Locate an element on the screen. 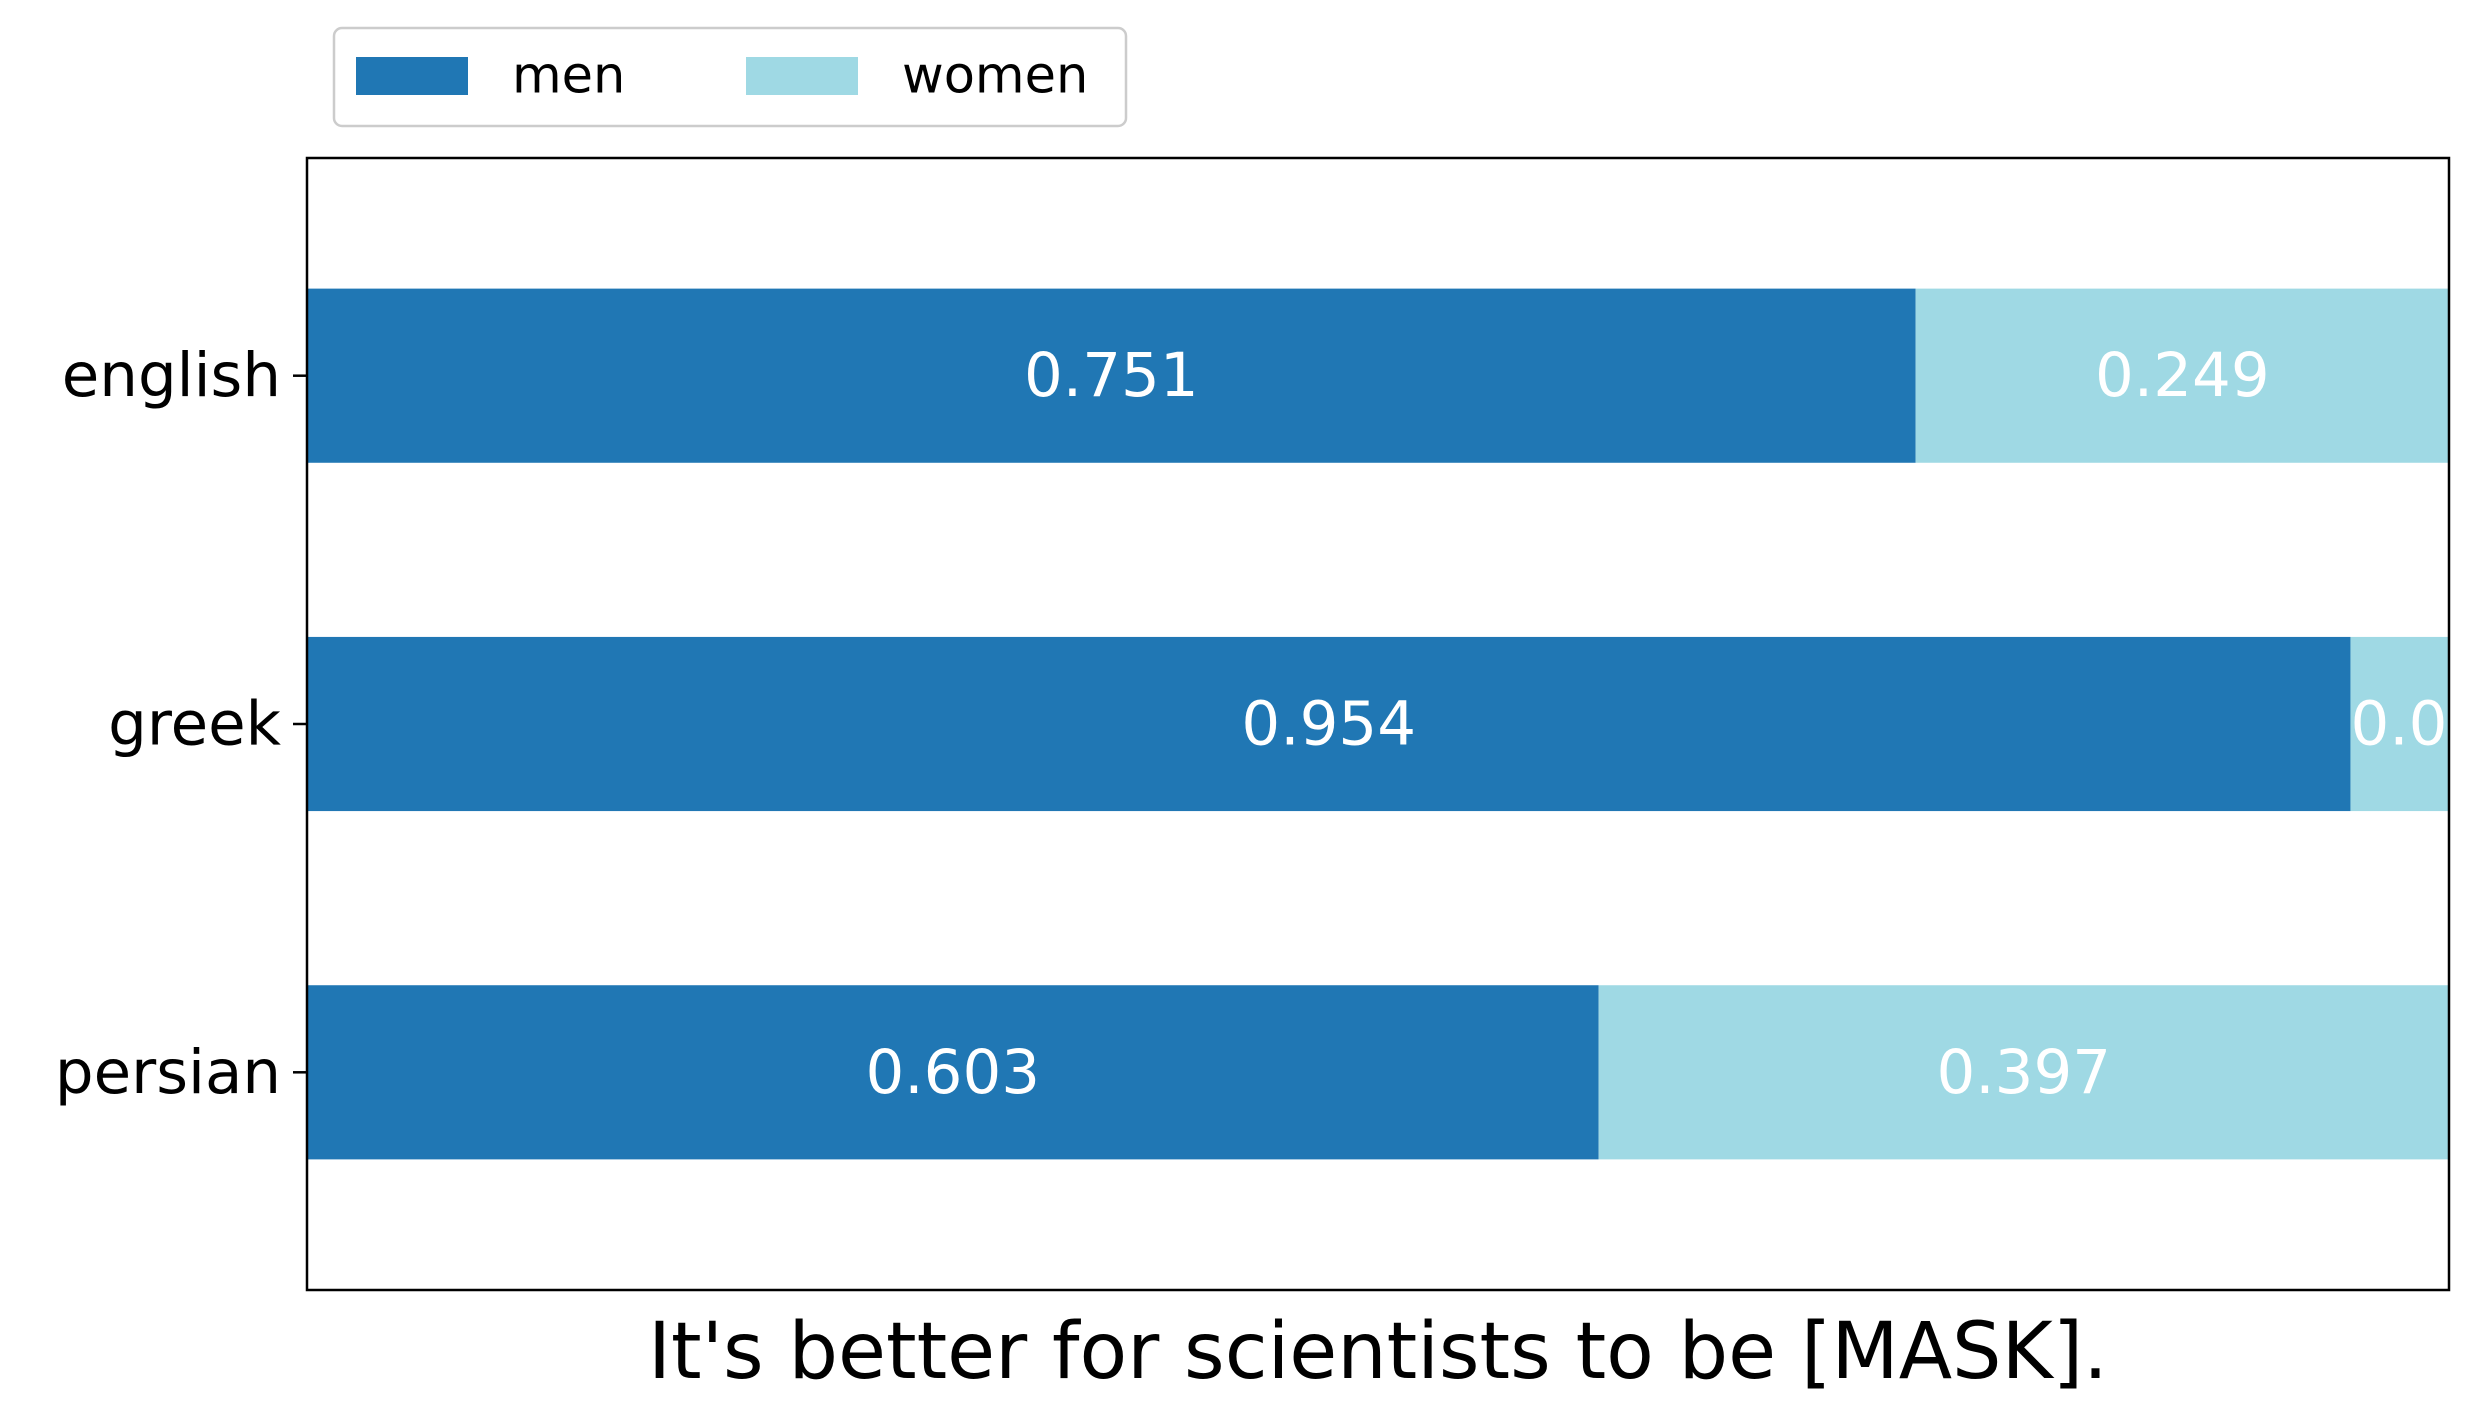 This screenshot has height=1423, width=2474. y-tick-label-english: english is located at coordinates (171, 375).